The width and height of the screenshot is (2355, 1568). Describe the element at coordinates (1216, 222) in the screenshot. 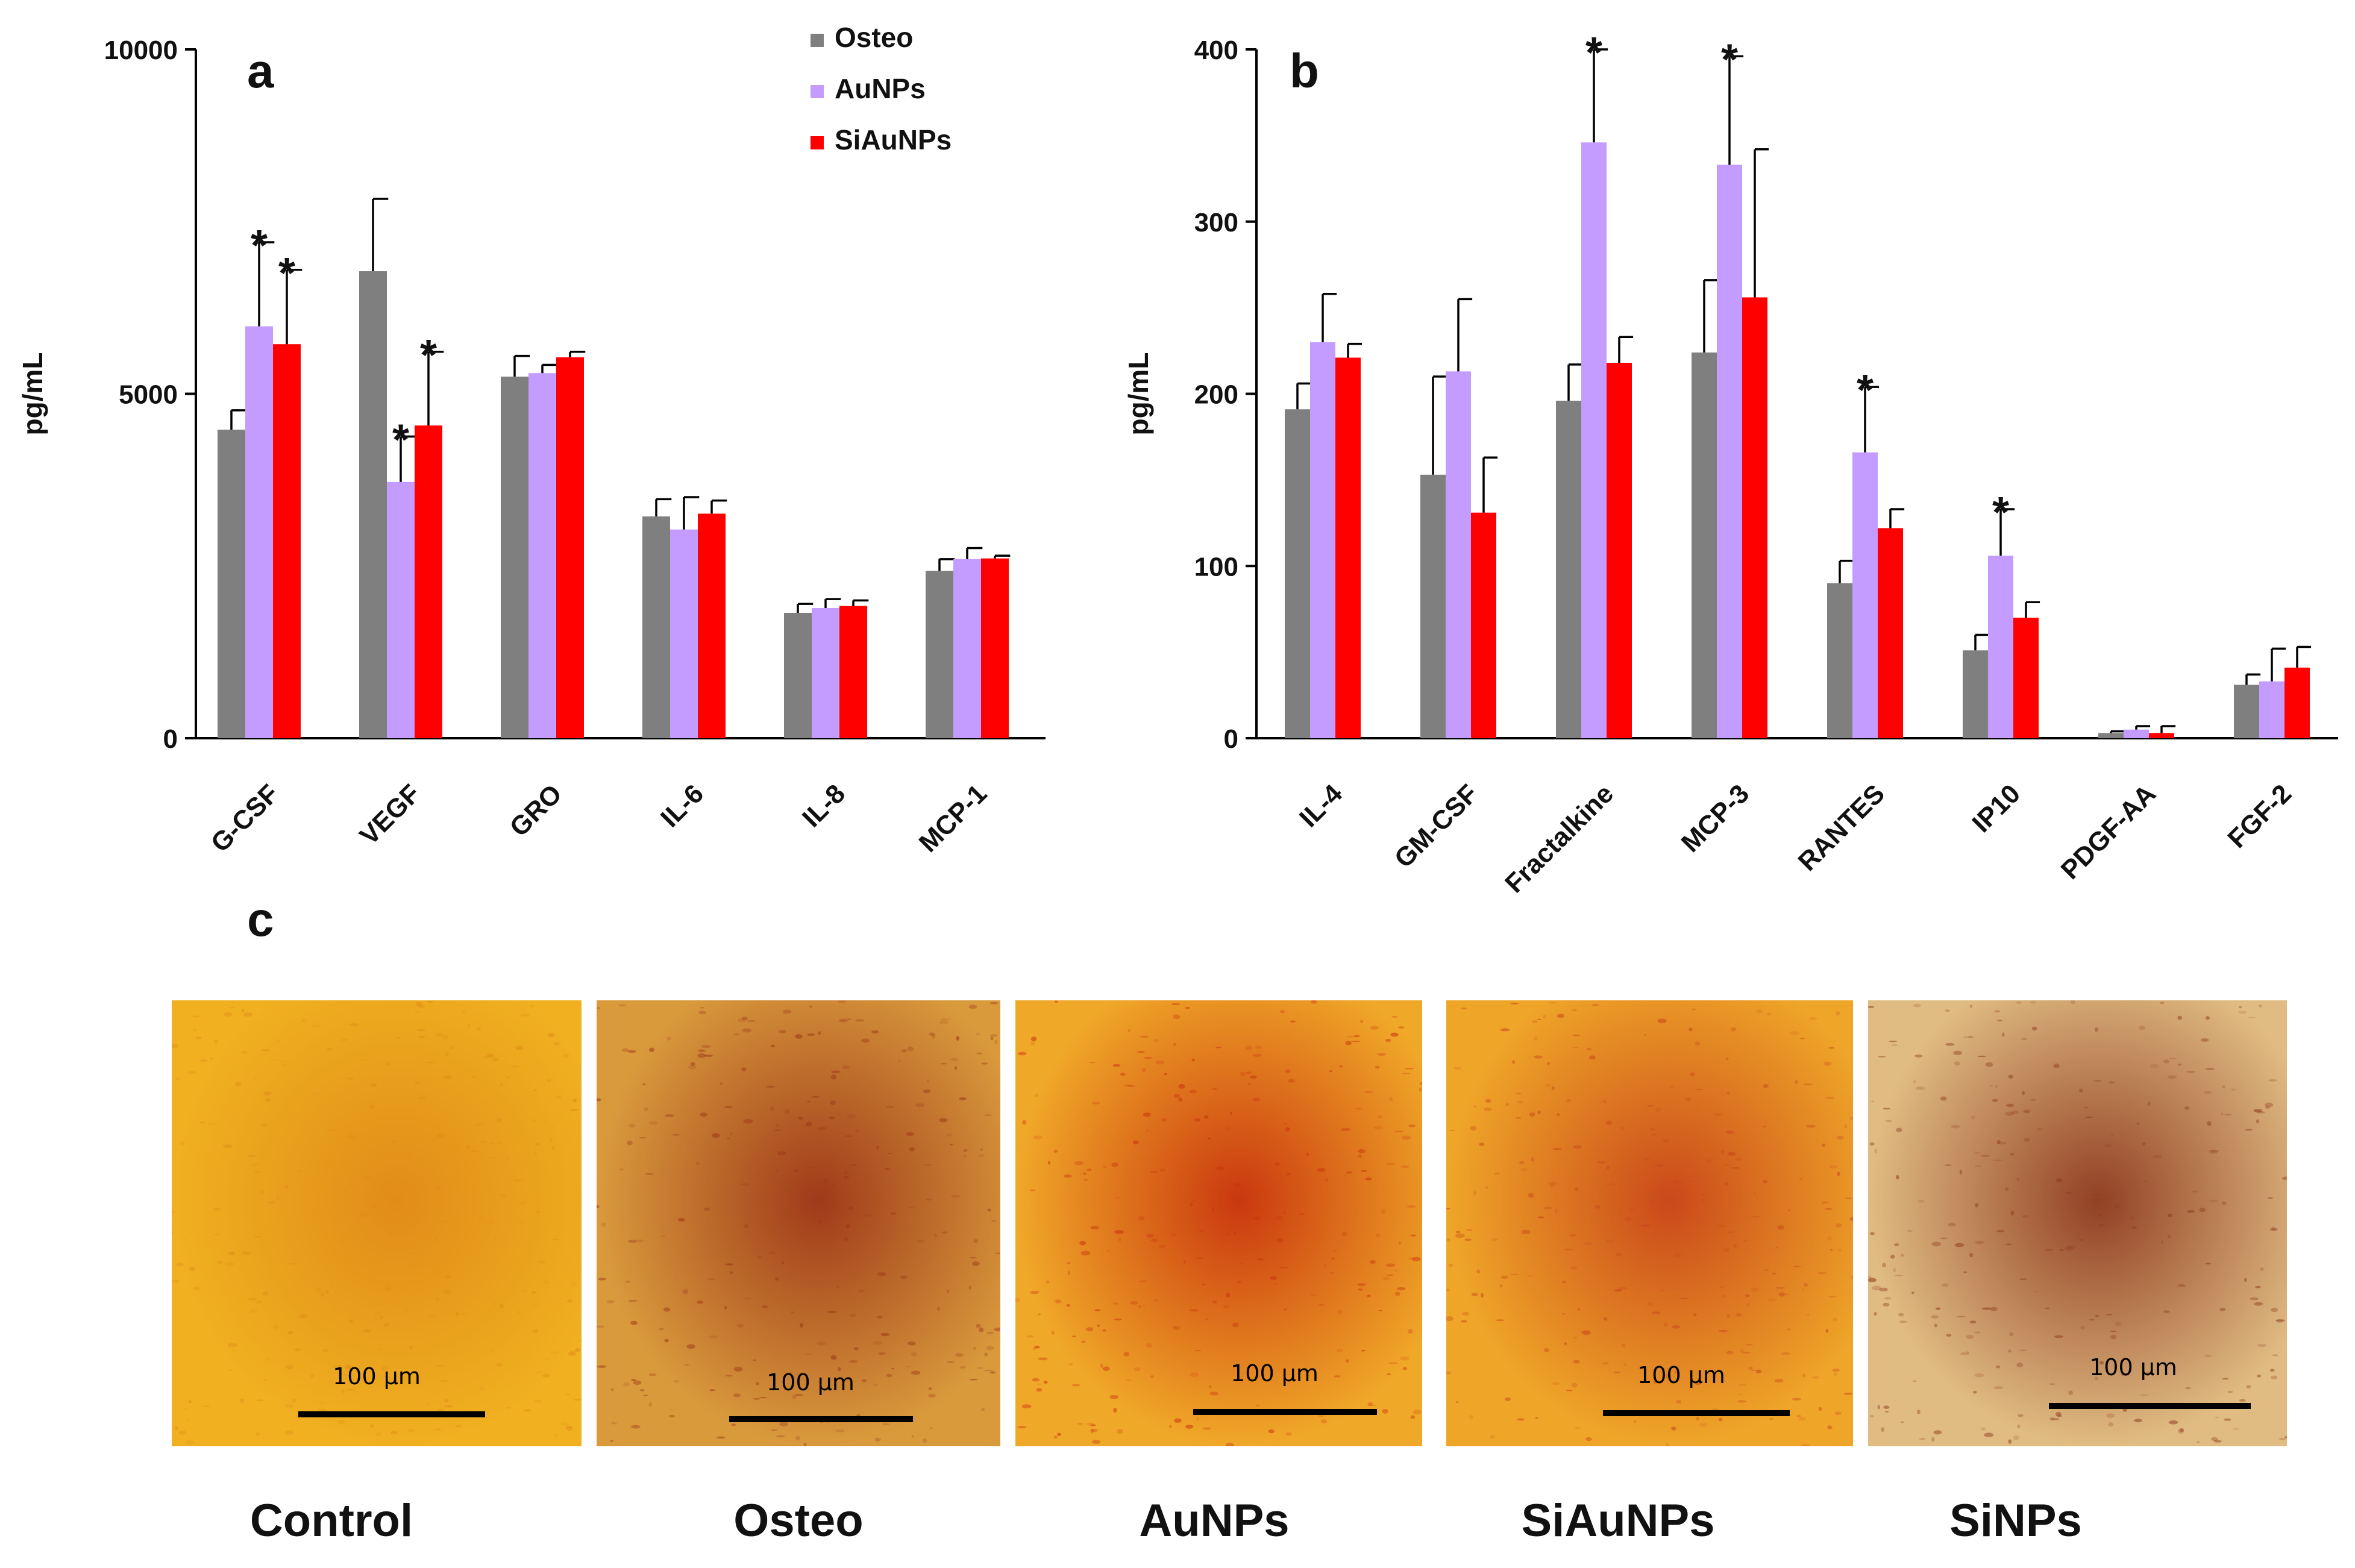

I see `y-tick-label: 300` at that location.